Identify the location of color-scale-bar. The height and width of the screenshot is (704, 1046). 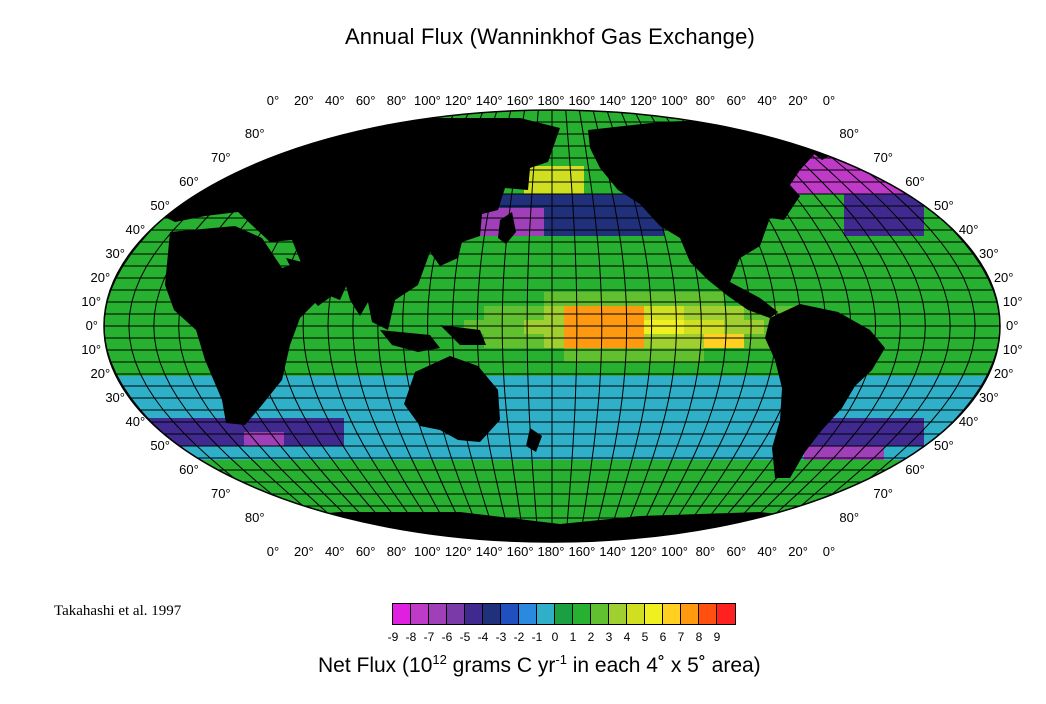
(564, 614).